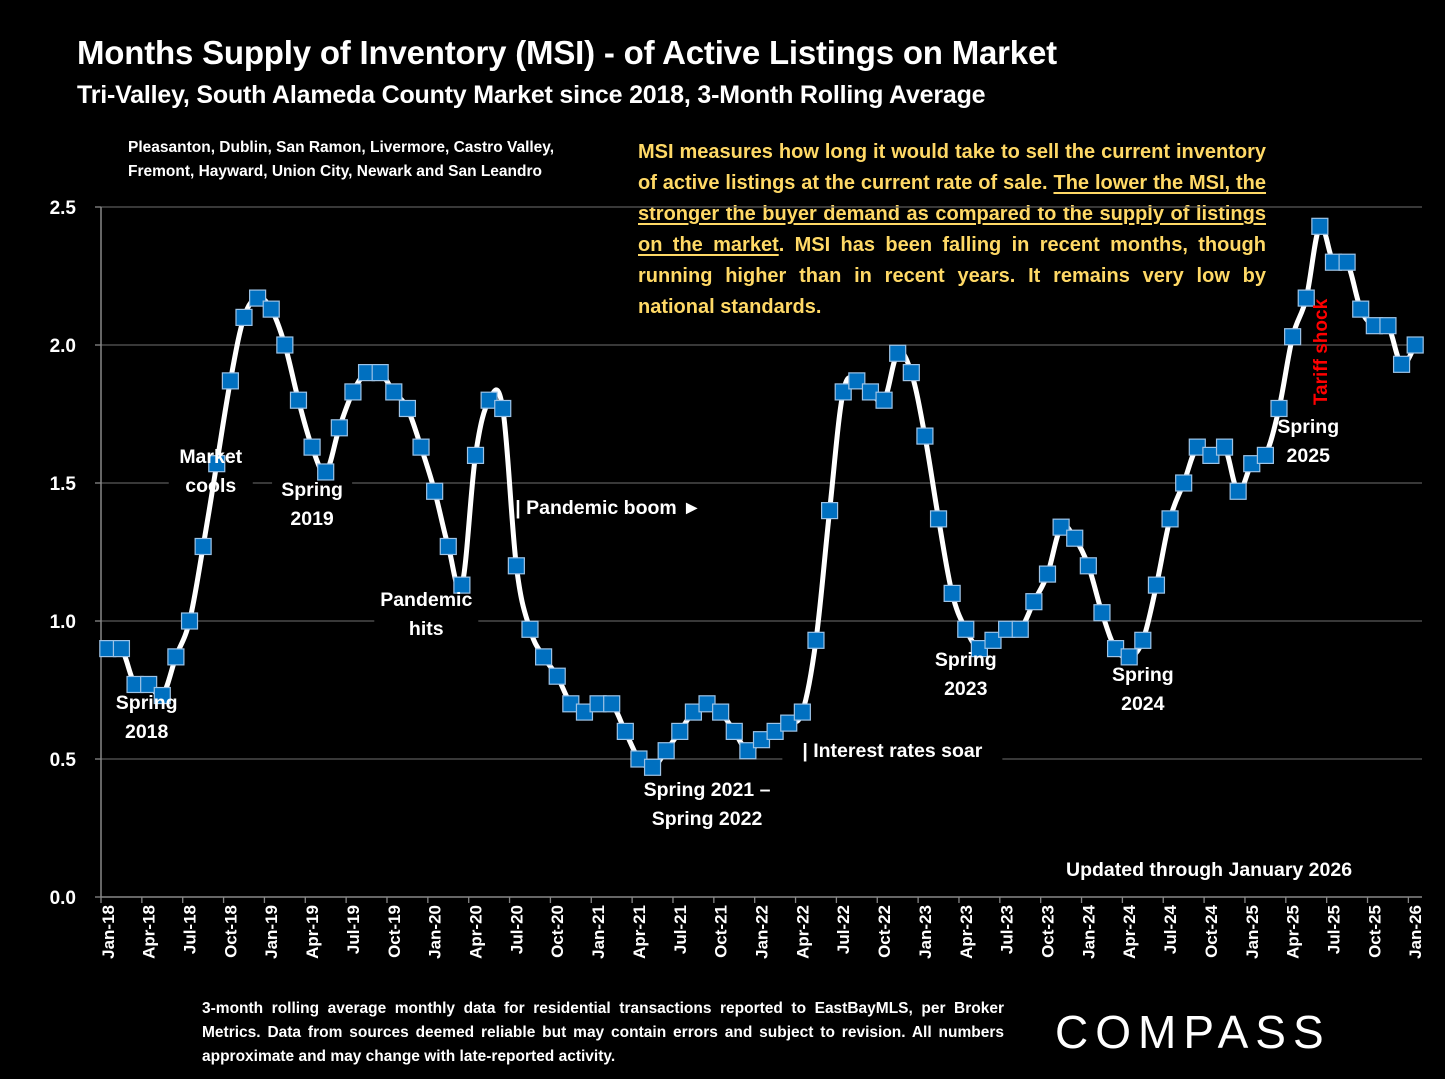 This screenshot has height=1079, width=1445. I want to click on x-tick-label: Jan-24, so click(1088, 931).